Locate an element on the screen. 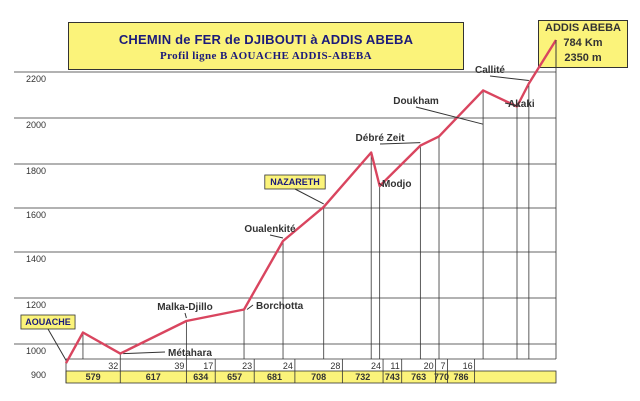  chart-title: CHEMIN de FER de DJIBOUTI à ADDIS ABEBA is located at coordinates (266, 39).